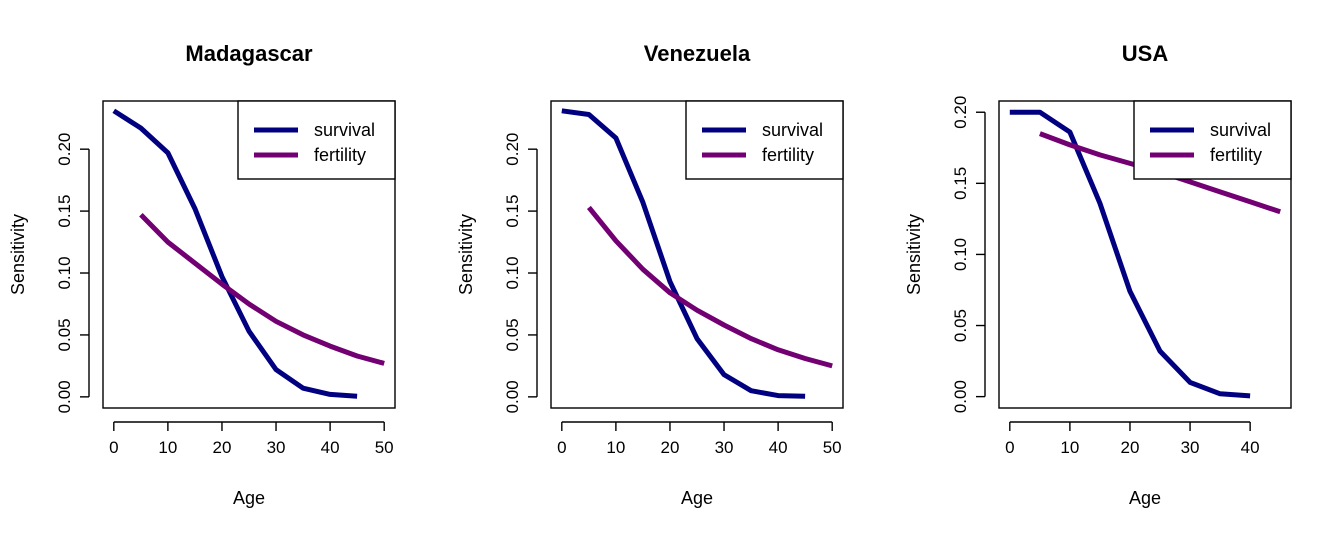 This screenshot has width=1344, height=537. Describe the element at coordinates (1145, 53) in the screenshot. I see `chart-title: USA` at that location.